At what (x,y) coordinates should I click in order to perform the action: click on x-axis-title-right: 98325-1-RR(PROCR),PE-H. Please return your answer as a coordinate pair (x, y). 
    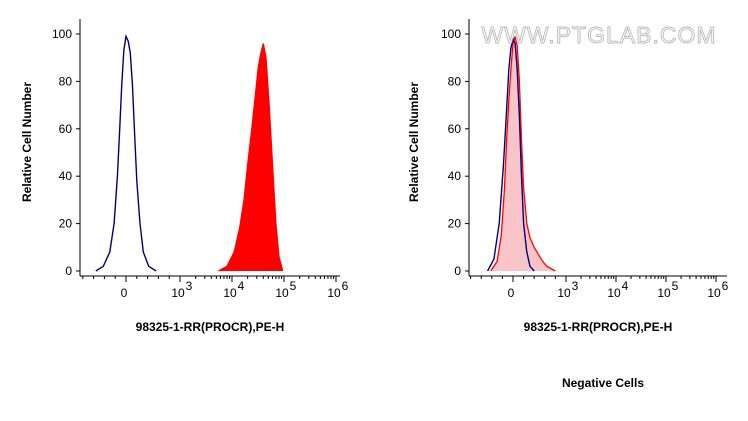
    Looking at the image, I should click on (598, 327).